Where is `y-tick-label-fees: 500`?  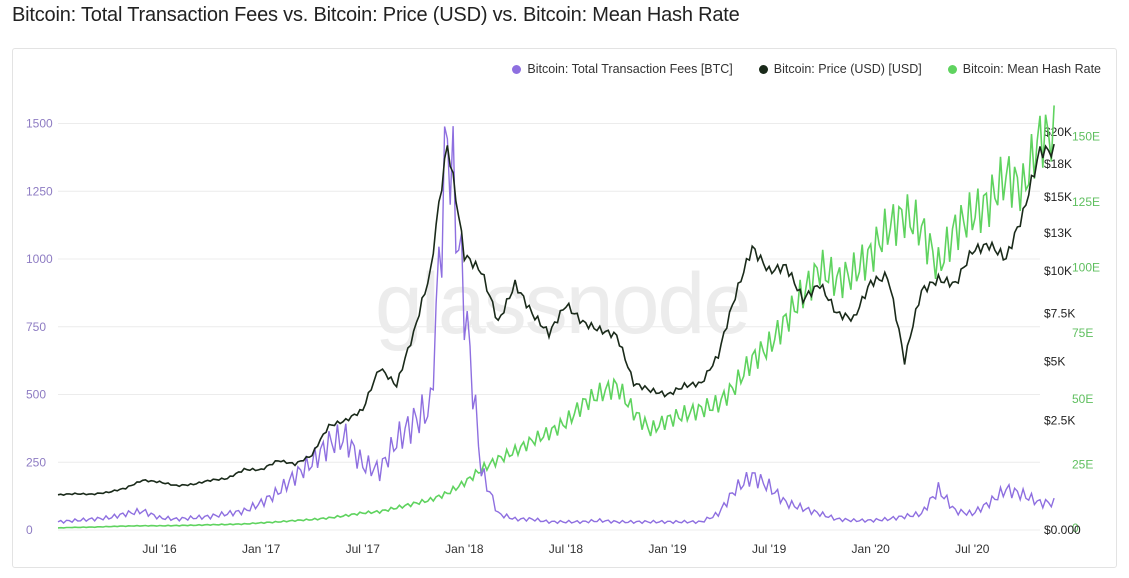 y-tick-label-fees: 500 is located at coordinates (36, 395).